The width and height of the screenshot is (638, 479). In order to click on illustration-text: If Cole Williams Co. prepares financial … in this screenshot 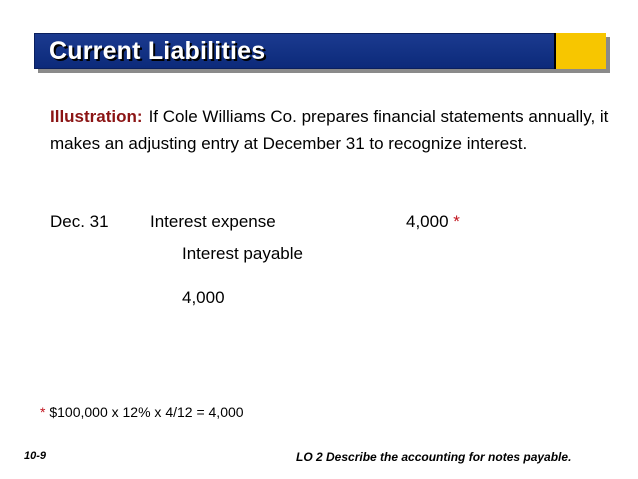, I will do `click(329, 130)`.